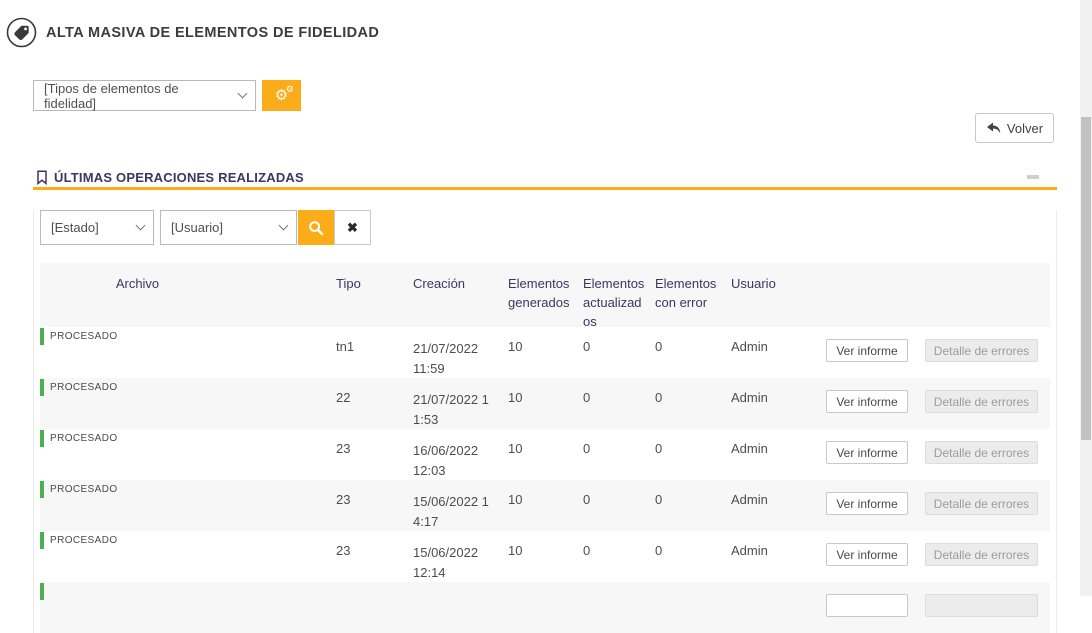  What do you see at coordinates (867, 605) in the screenshot?
I see `ver-informe-button` at bounding box center [867, 605].